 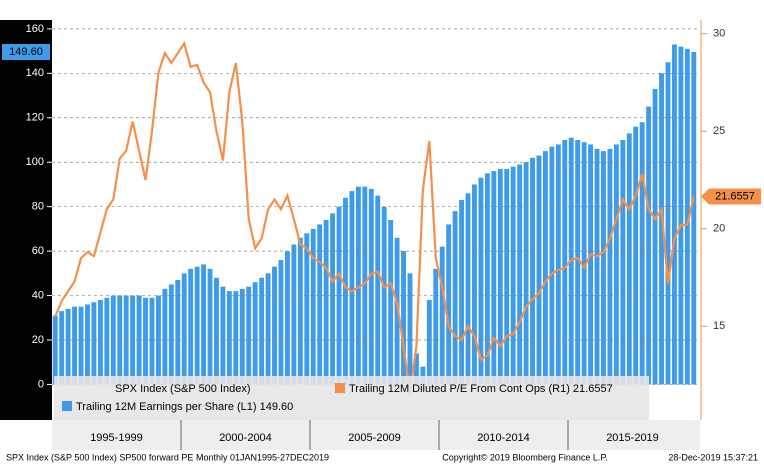 I want to click on legend-swatch, so click(x=340, y=388).